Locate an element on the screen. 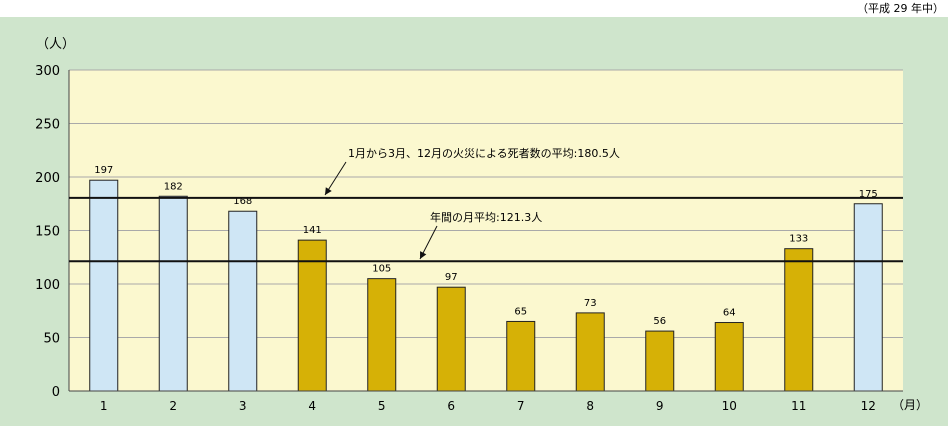 The image size is (948, 426). x-tick-label: 6 is located at coordinates (451, 406).